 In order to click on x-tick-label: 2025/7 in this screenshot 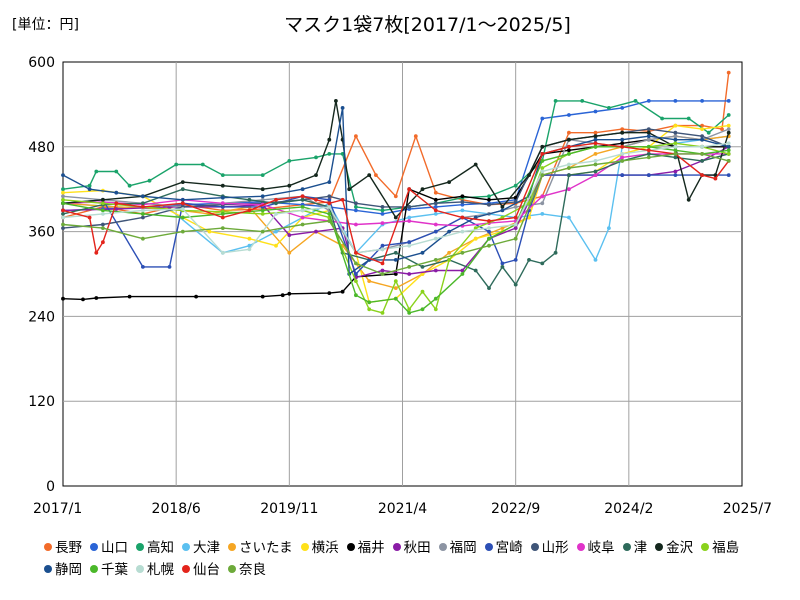, I will do `click(747, 509)`.